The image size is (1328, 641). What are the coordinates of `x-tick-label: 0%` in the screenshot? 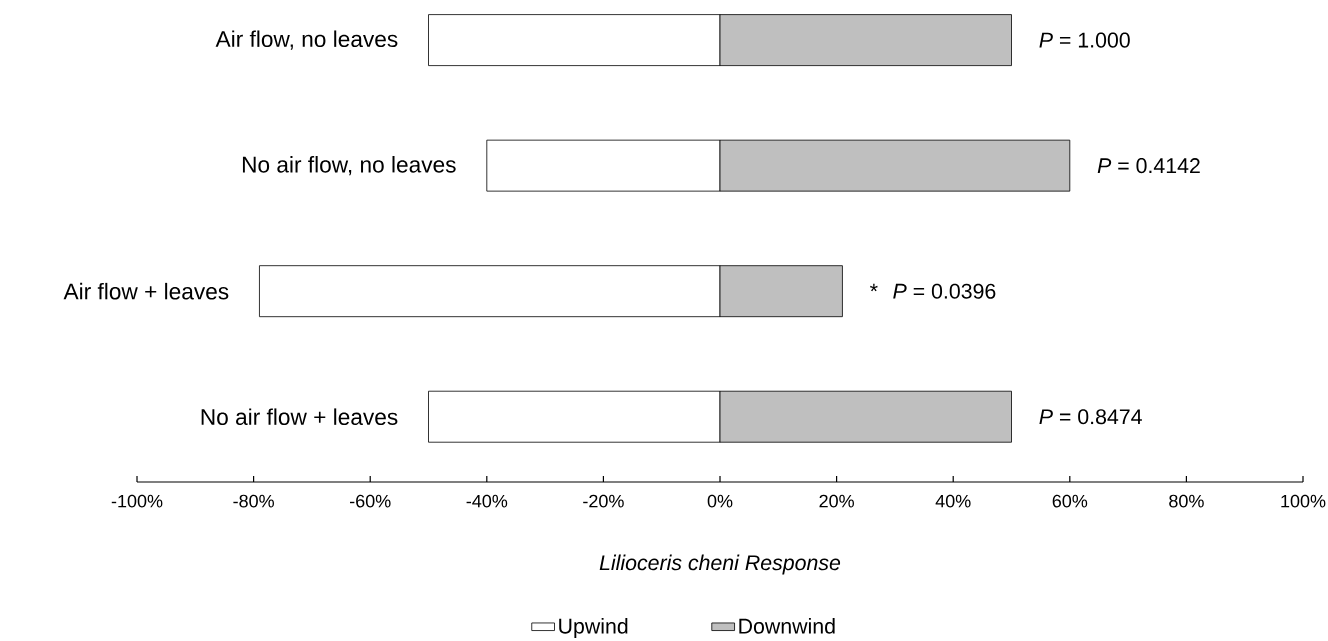 It's located at (720, 501).